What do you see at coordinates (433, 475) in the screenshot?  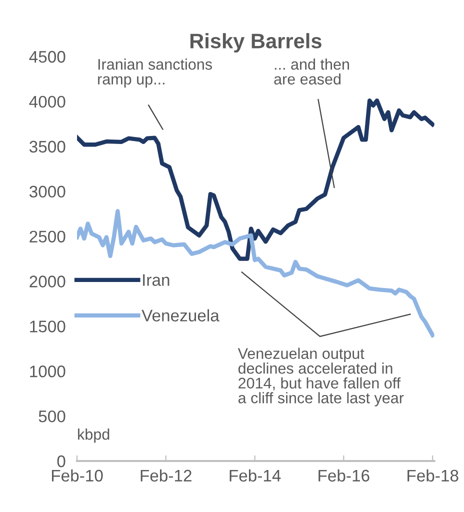 I see `x-tick-label: Feb-18` at bounding box center [433, 475].